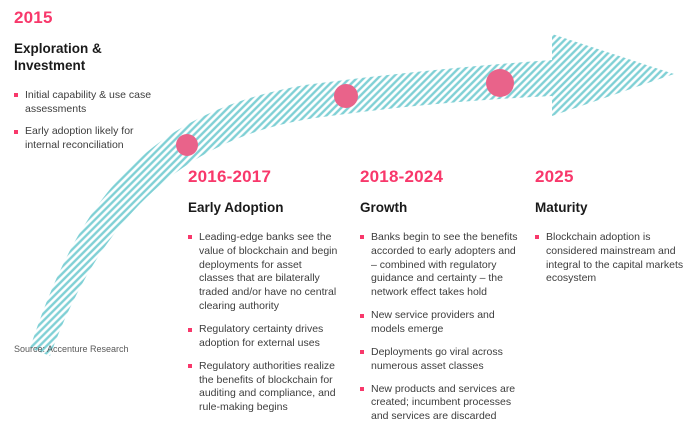 The height and width of the screenshot is (423, 700). Describe the element at coordinates (402, 176) in the screenshot. I see `phase-year: 2018-2024` at that location.